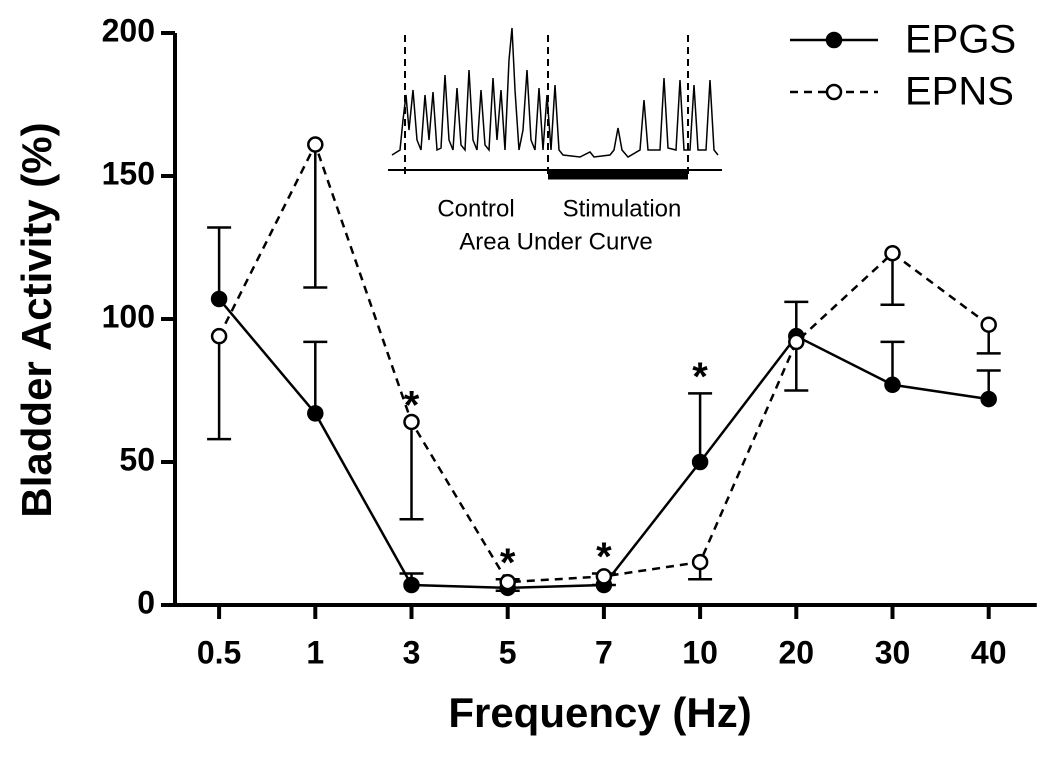 This screenshot has height=758, width=1050. Describe the element at coordinates (315, 652) in the screenshot. I see `x-tick-label: 1` at that location.